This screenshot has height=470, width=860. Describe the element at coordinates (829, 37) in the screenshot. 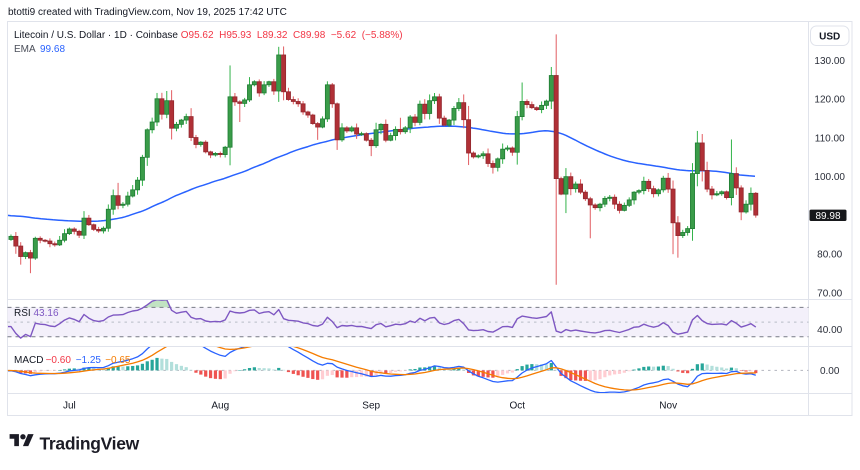

I see `svg-text: USD` at that location.